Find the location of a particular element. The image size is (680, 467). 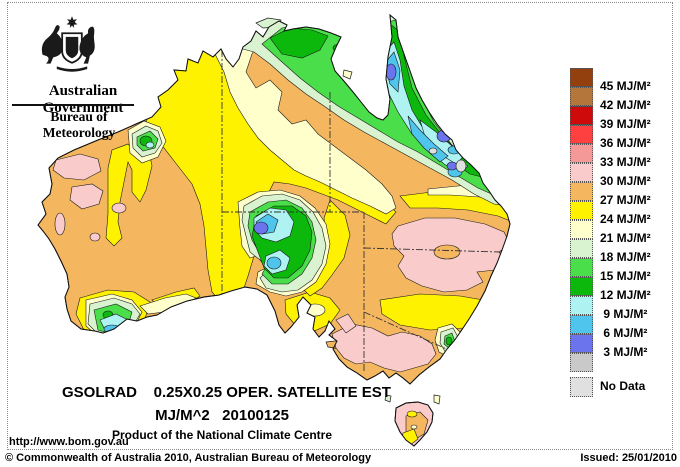

map-title-line2: MJ/M^2 20100125 is located at coordinates (222, 415).